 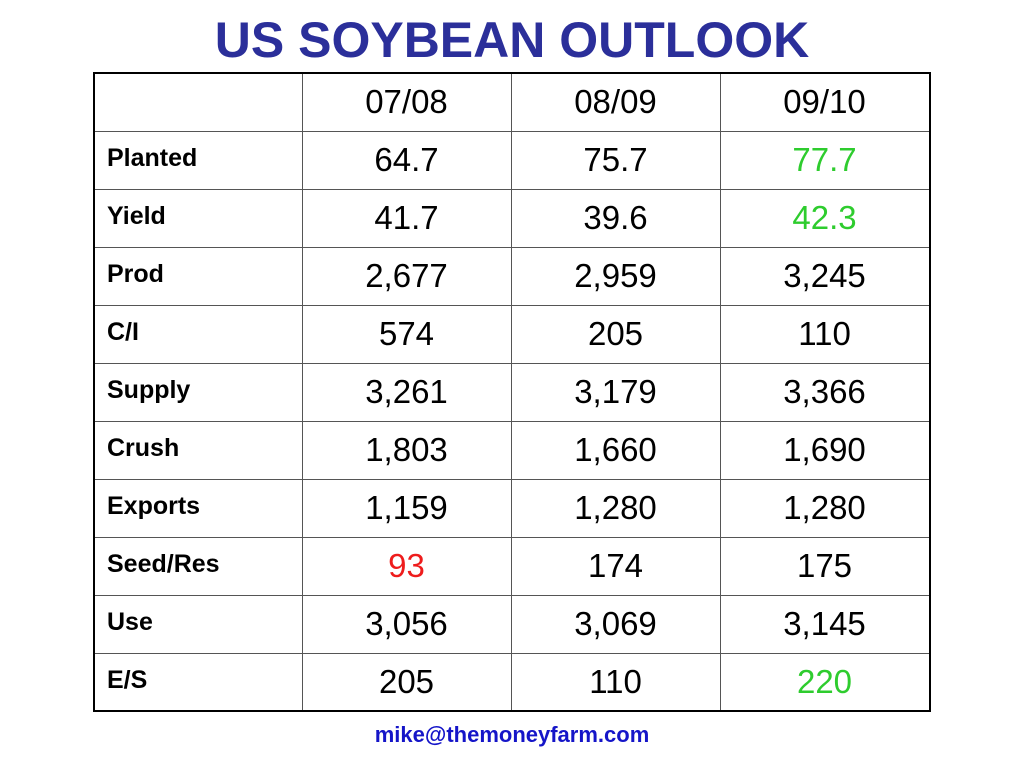 What do you see at coordinates (406, 218) in the screenshot?
I see `value-cell: 41.7` at bounding box center [406, 218].